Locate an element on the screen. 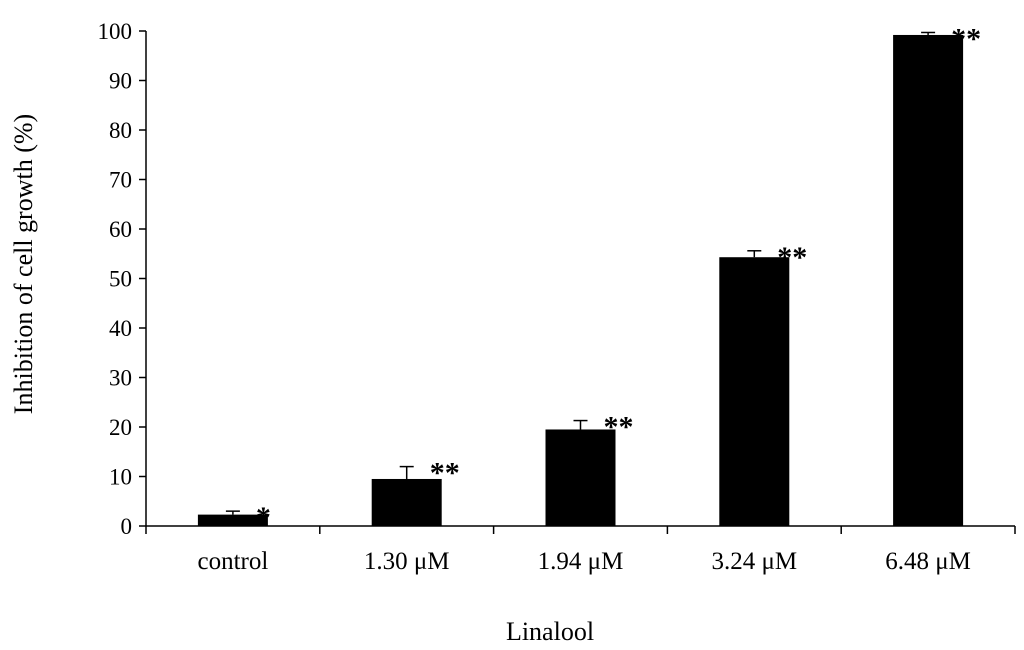  y-tick-label: 40 is located at coordinates (120, 328).